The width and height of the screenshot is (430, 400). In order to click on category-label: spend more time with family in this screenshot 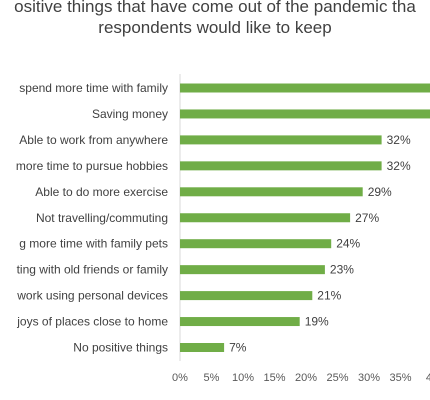, I will do `click(93, 88)`.